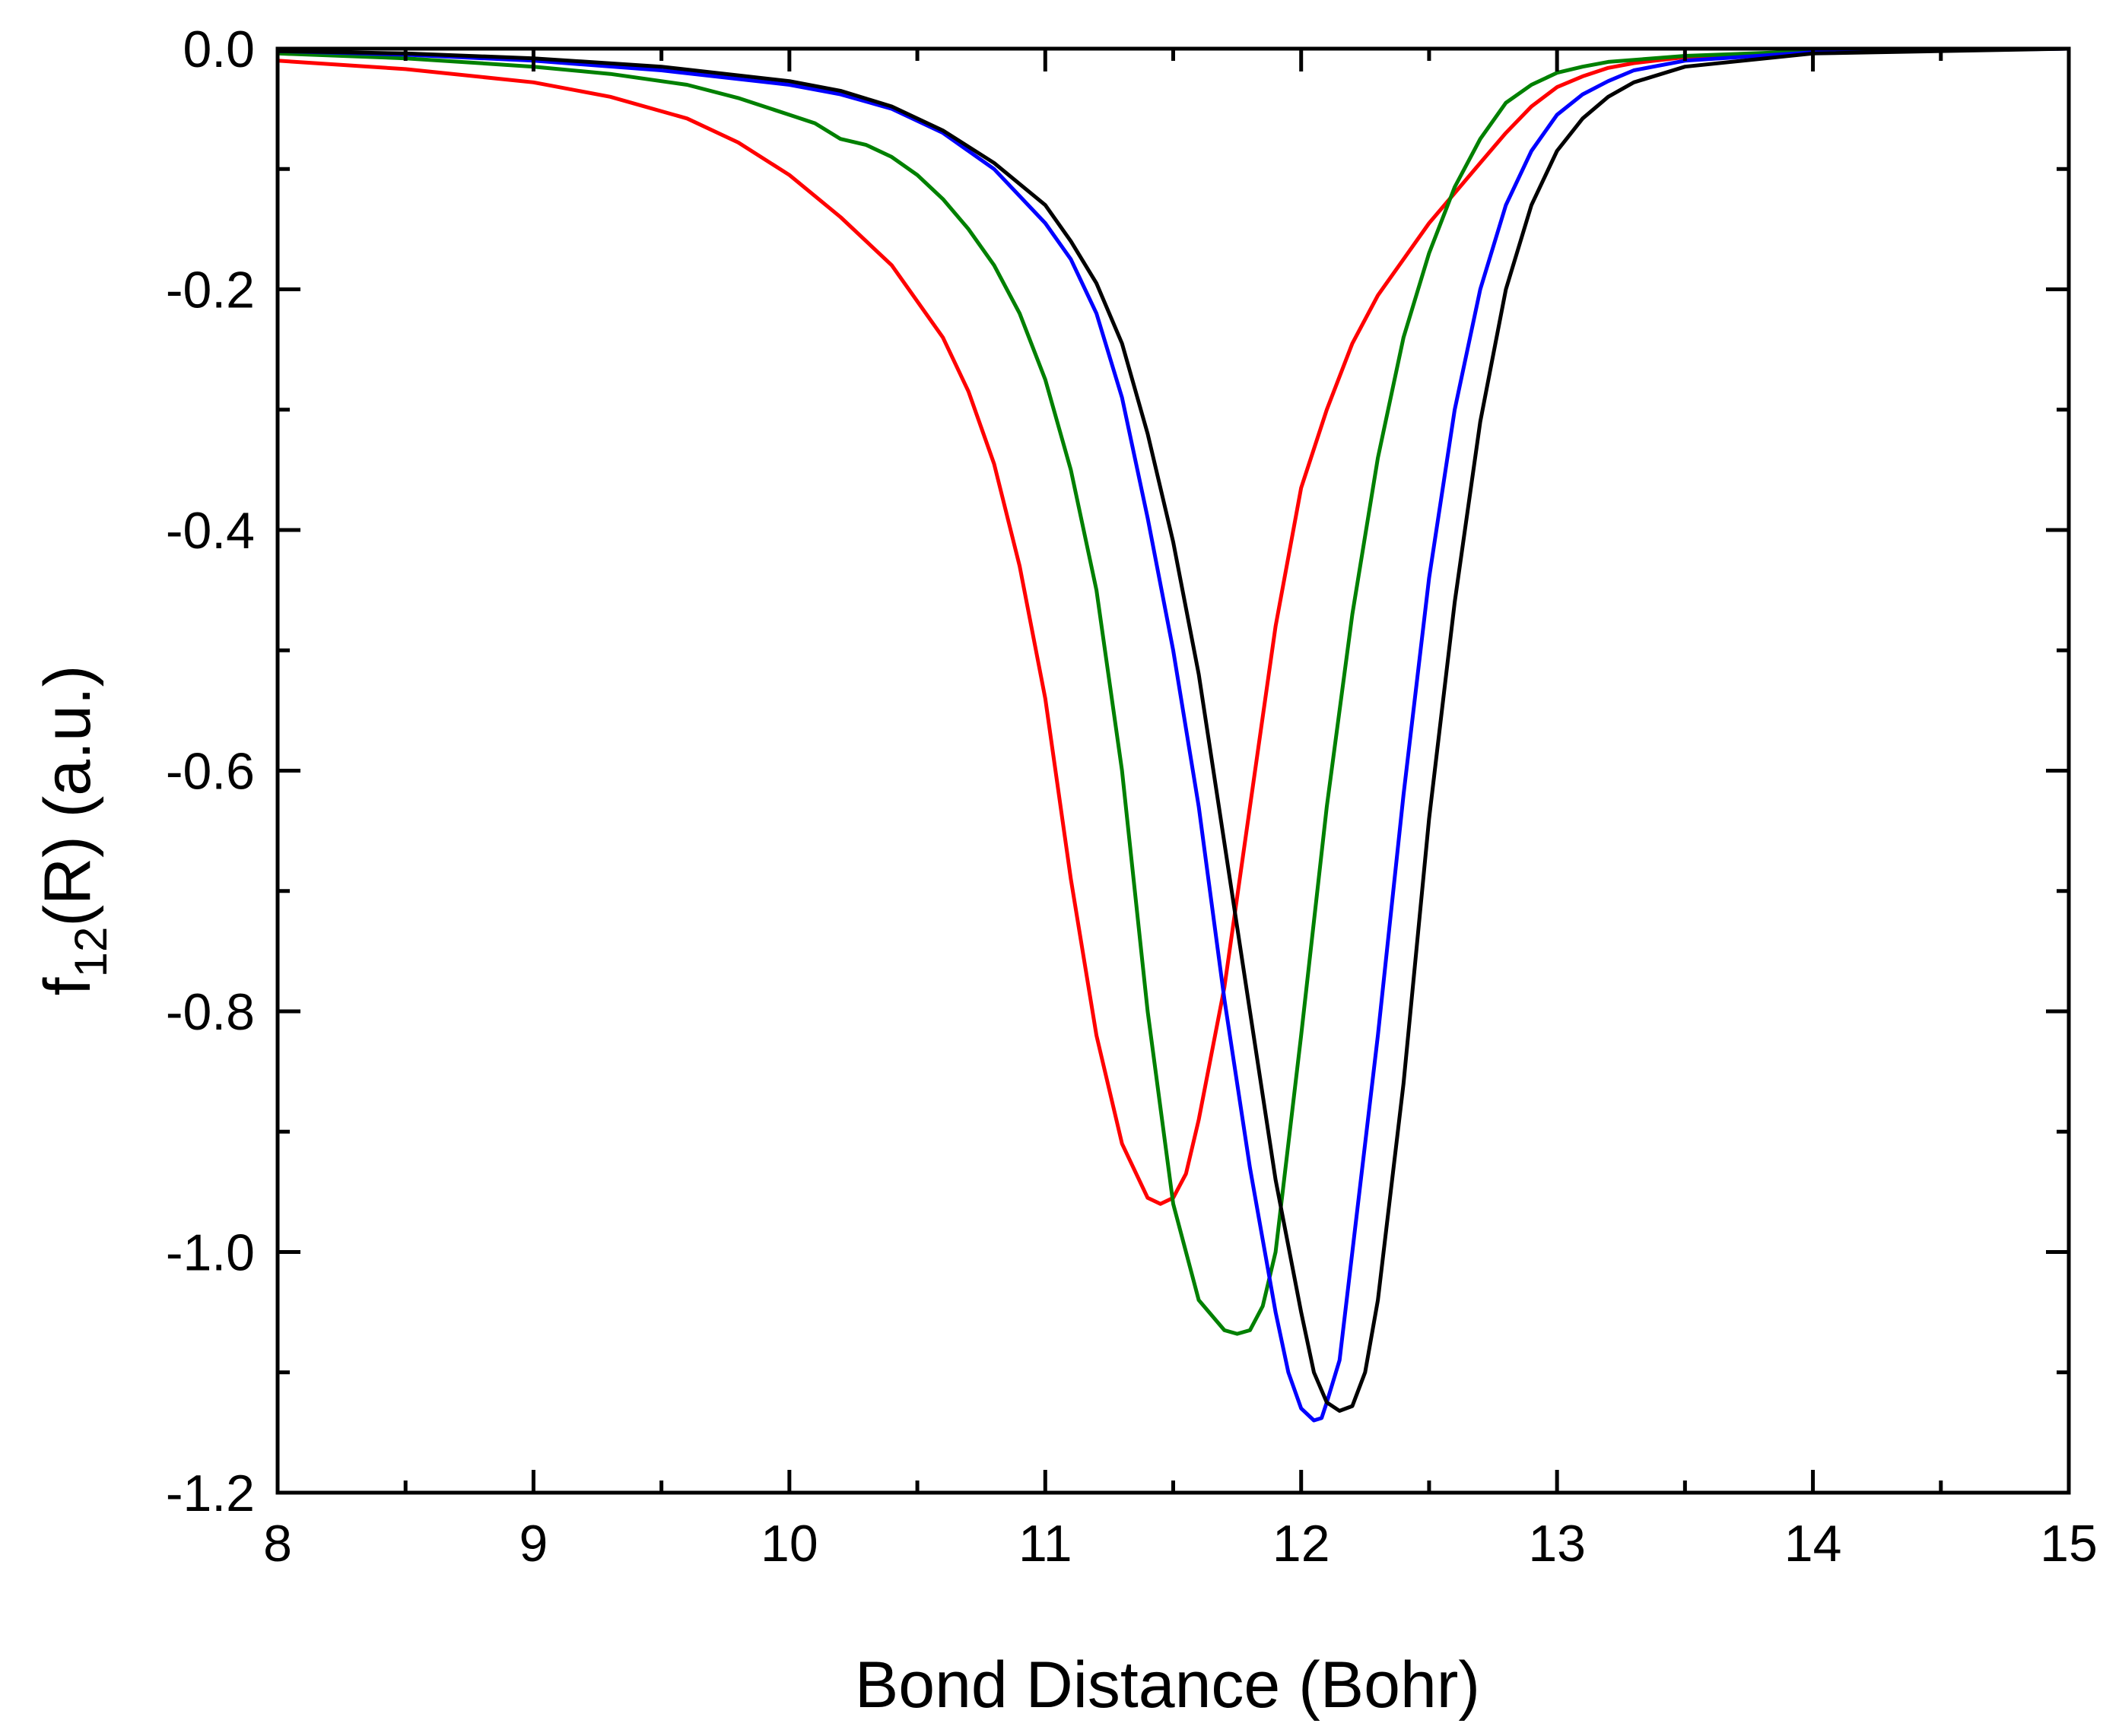 This screenshot has height=1736, width=2119. Describe the element at coordinates (219, 49) in the screenshot. I see `y-tick-label: 0.0` at that location.